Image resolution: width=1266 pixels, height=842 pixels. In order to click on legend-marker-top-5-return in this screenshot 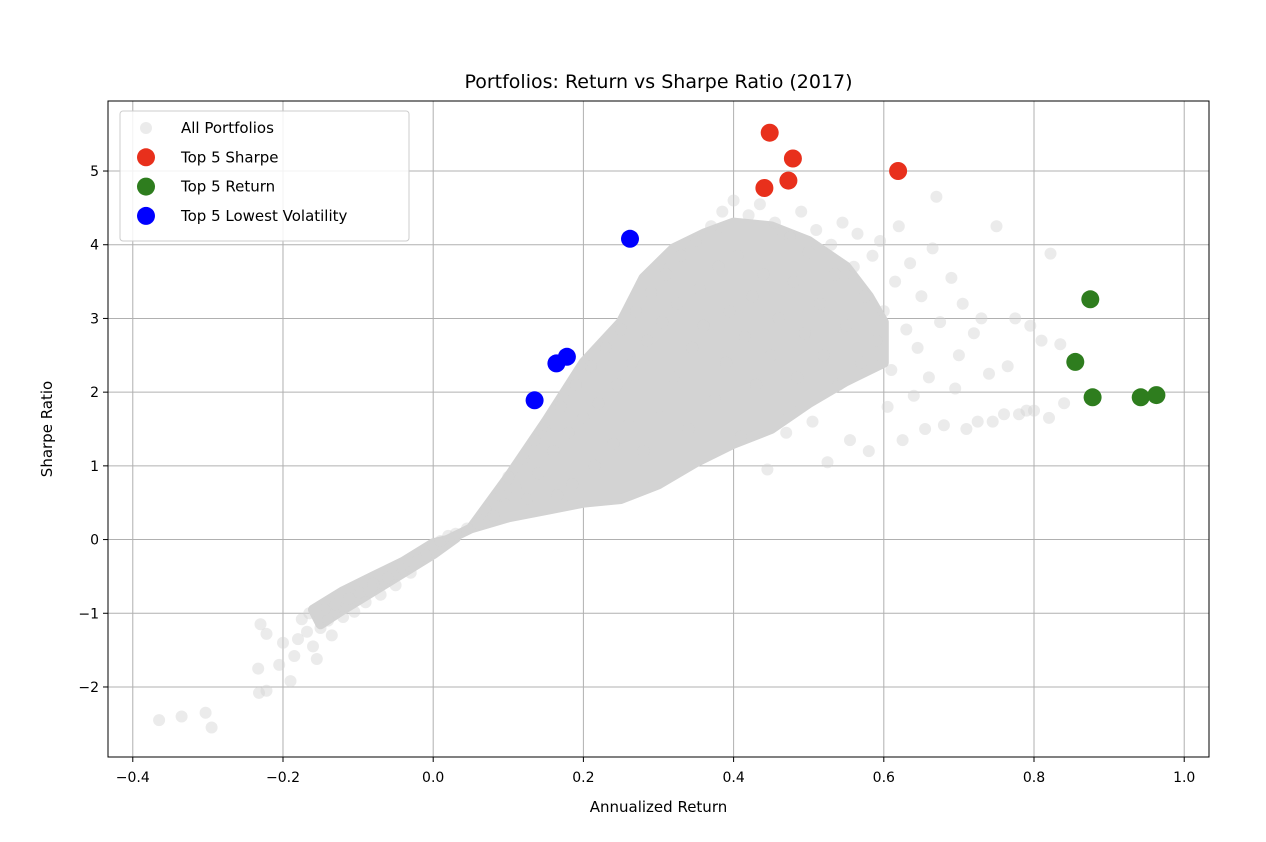, I will do `click(146, 186)`.